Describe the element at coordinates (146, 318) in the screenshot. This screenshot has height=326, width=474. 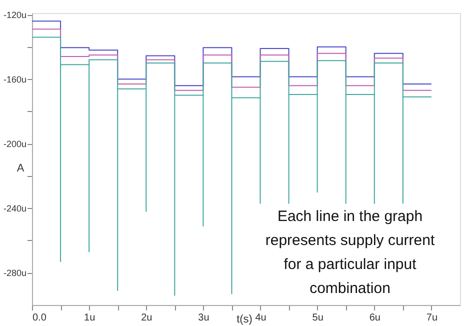
I see `x-tick-label: 2u` at that location.